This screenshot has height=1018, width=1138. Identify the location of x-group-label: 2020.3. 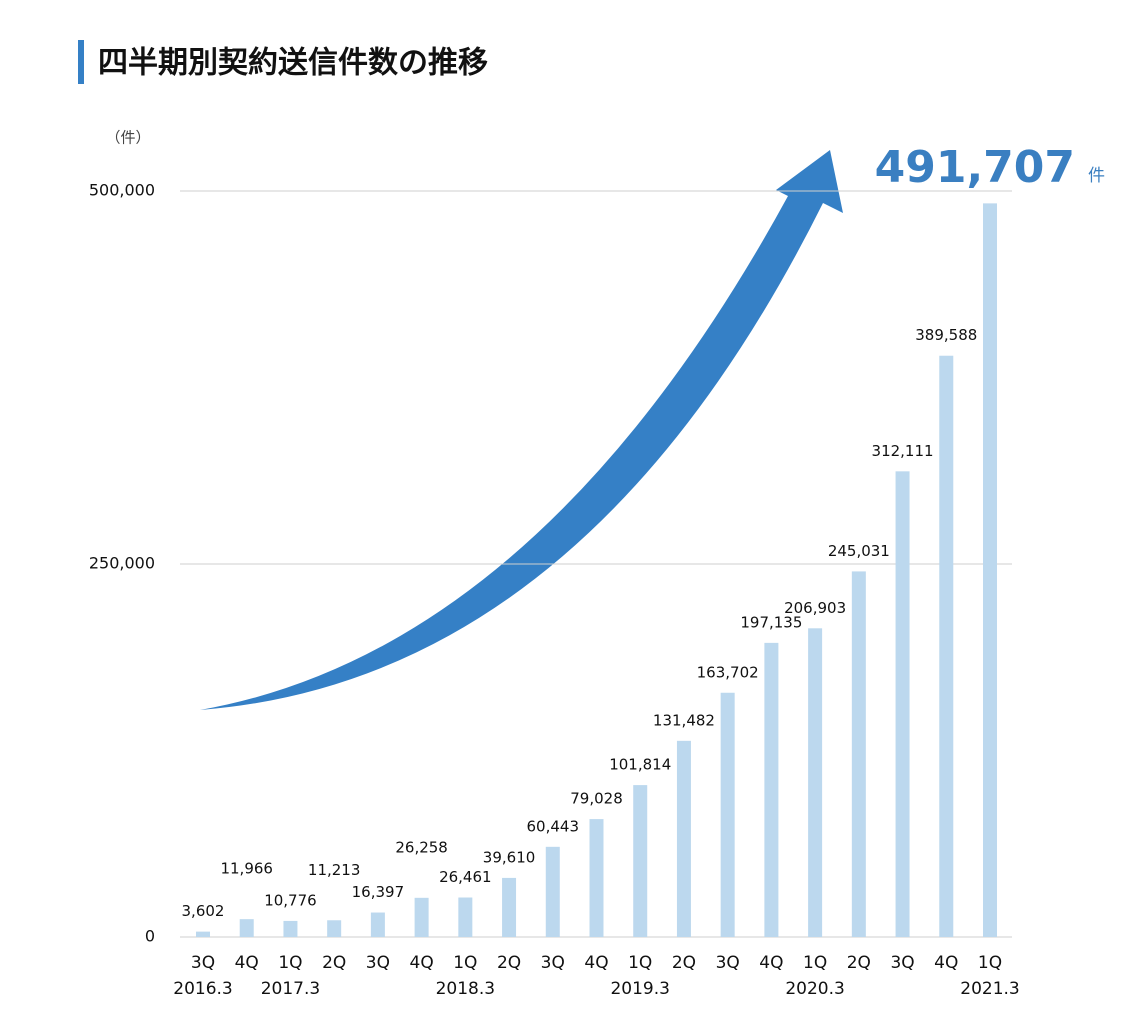
(814, 989).